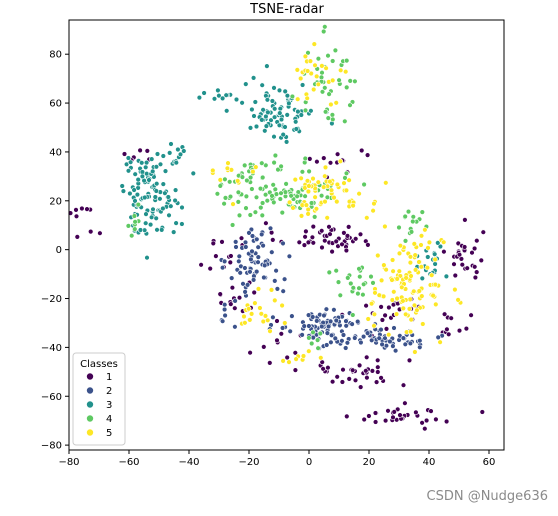 The image size is (558, 516). What do you see at coordinates (99, 419) in the screenshot?
I see `legend-item-4: 4` at bounding box center [99, 419].